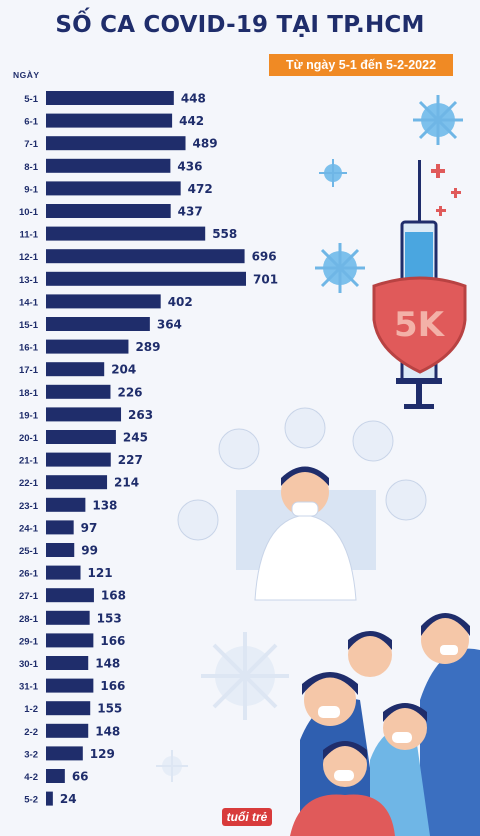 This screenshot has width=480, height=836. What do you see at coordinates (361, 65) in the screenshot?
I see `chart-subtitle: Từ ngày 5-1 đến 5-2-2022` at bounding box center [361, 65].